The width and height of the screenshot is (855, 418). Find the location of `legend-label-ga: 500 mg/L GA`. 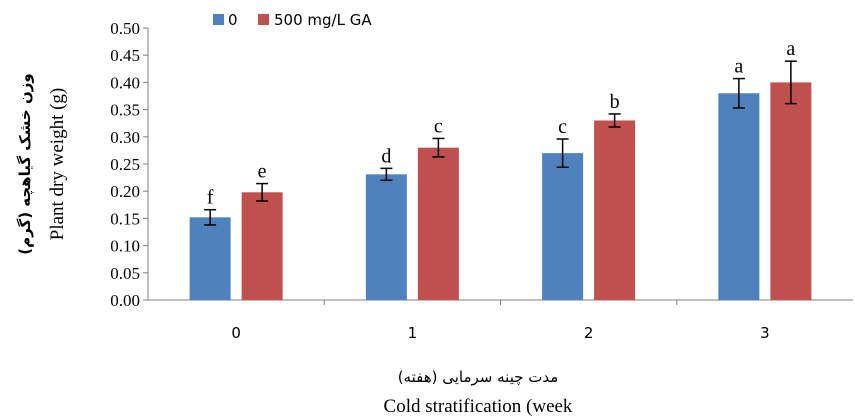

legend-label-ga: 500 mg/L GA is located at coordinates (323, 20).